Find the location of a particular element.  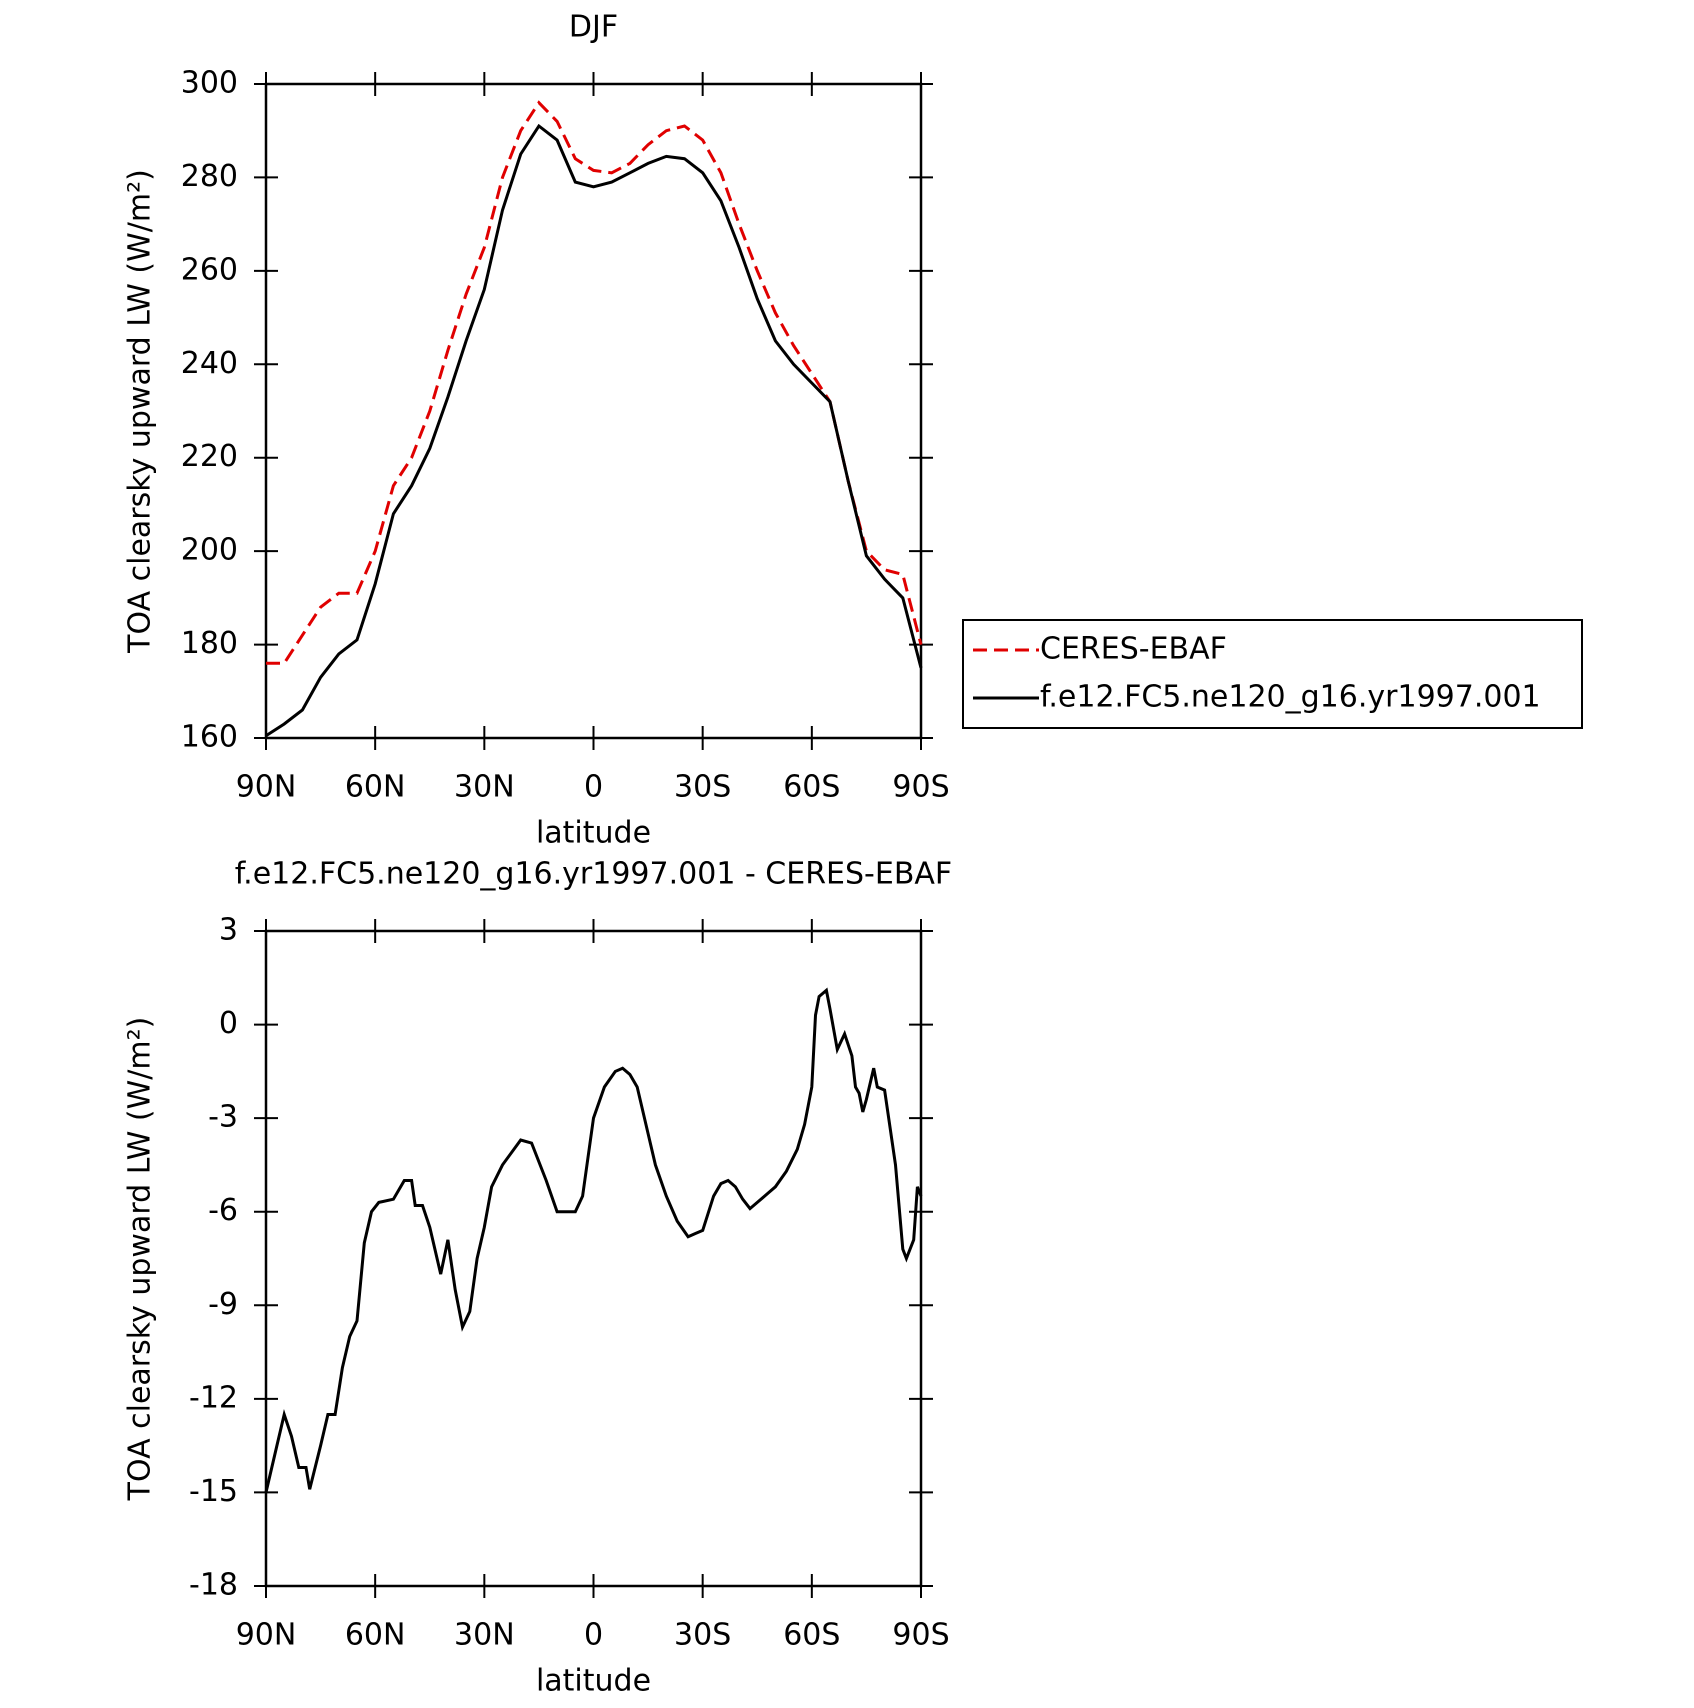

y-tick-label: 180 is located at coordinates (209, 643).